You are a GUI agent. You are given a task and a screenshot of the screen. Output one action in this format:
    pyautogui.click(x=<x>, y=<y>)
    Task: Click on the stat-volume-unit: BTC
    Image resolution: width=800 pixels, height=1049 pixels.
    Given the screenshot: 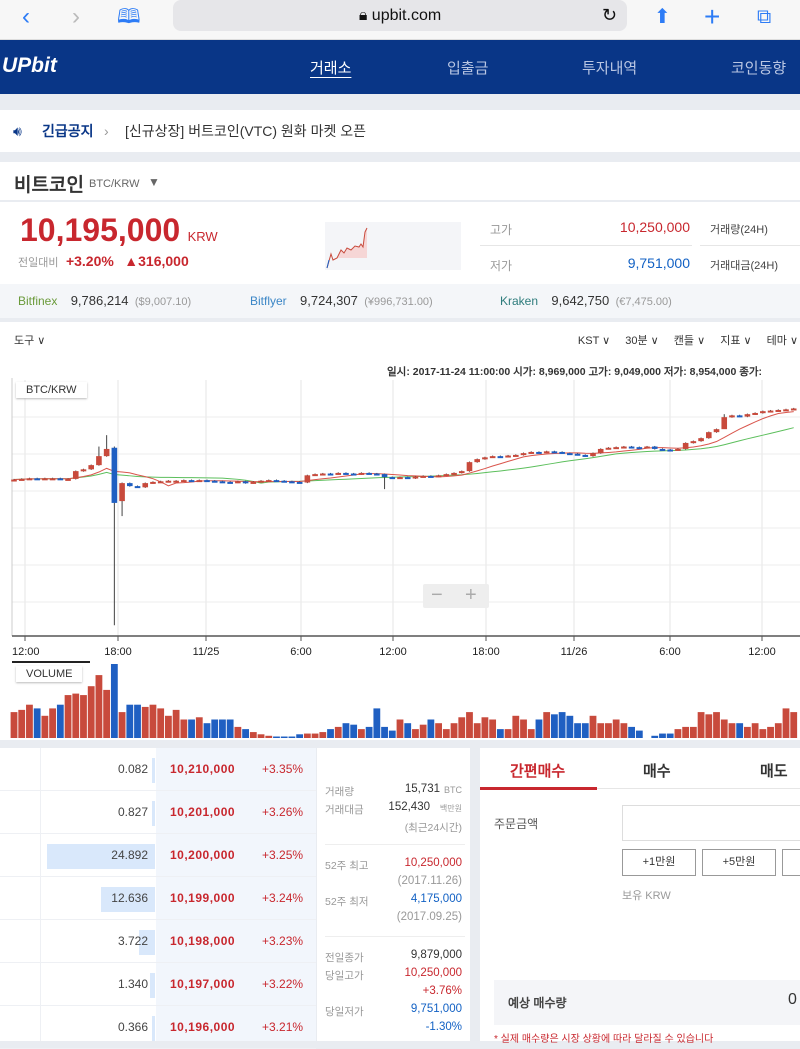 What is the action you would take?
    pyautogui.click(x=453, y=790)
    